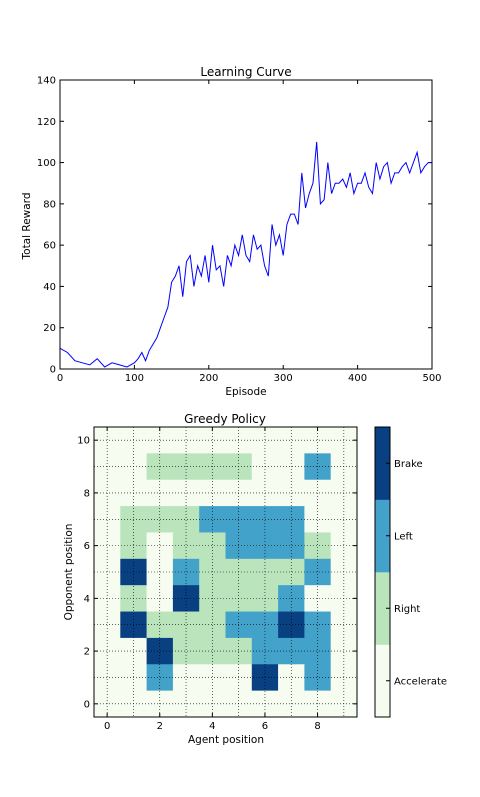 The image size is (480, 797). I want to click on x-tick-label: 4, so click(212, 726).